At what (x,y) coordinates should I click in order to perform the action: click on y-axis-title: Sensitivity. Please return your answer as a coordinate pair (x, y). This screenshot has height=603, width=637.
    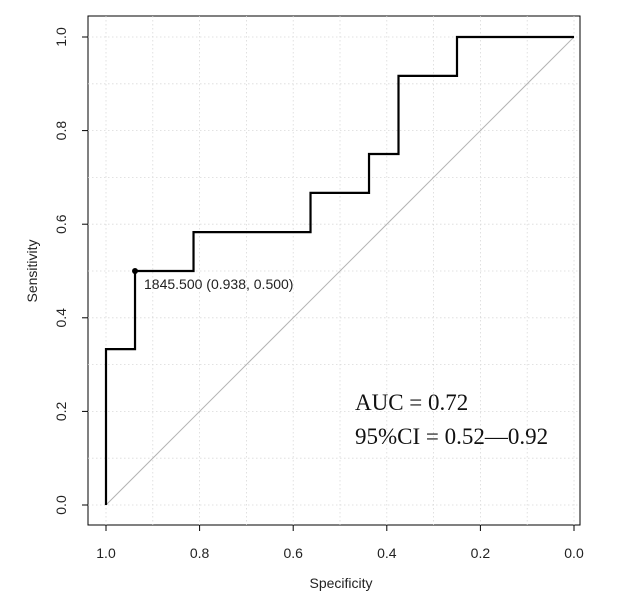
    Looking at the image, I should click on (32, 270).